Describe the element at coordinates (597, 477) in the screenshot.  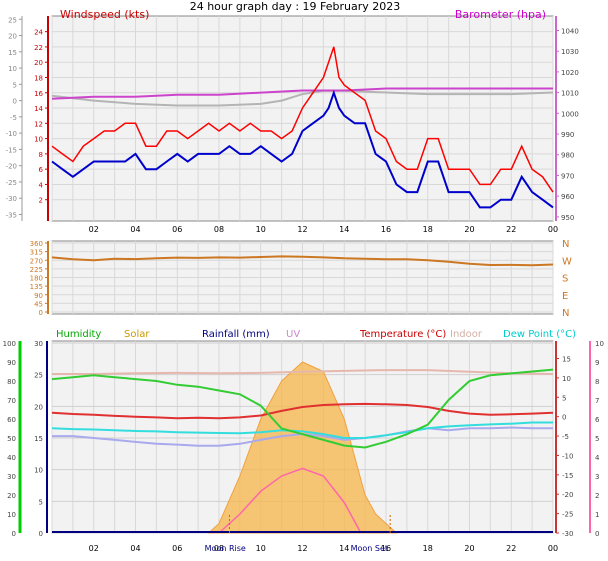
I see `tick-label: 3` at that location.